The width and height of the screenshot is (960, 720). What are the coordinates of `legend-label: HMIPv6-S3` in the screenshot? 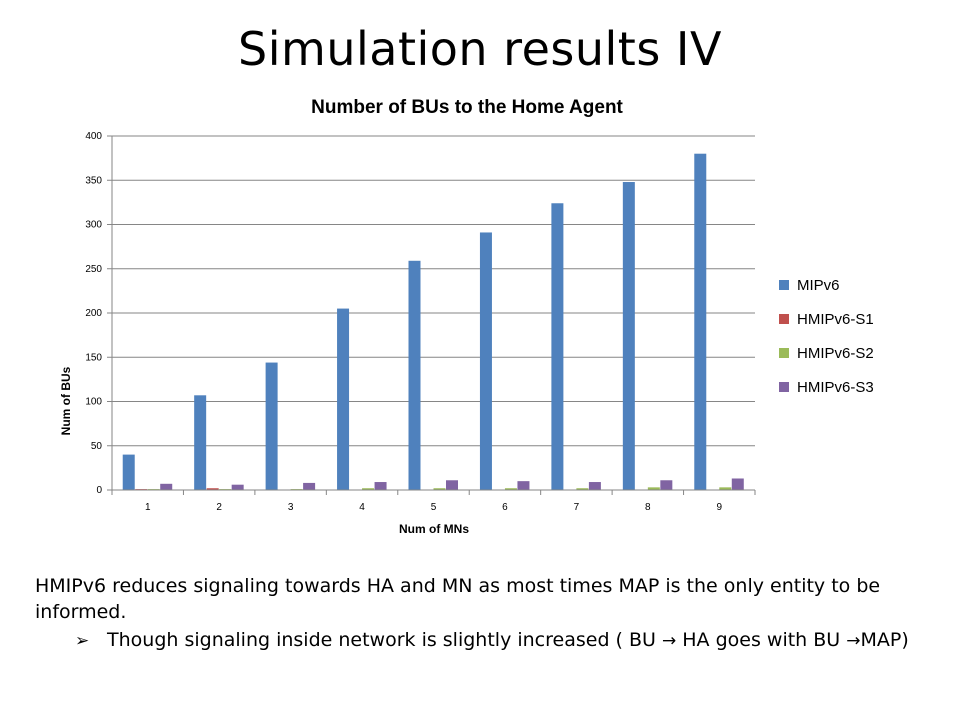 It's located at (835, 387).